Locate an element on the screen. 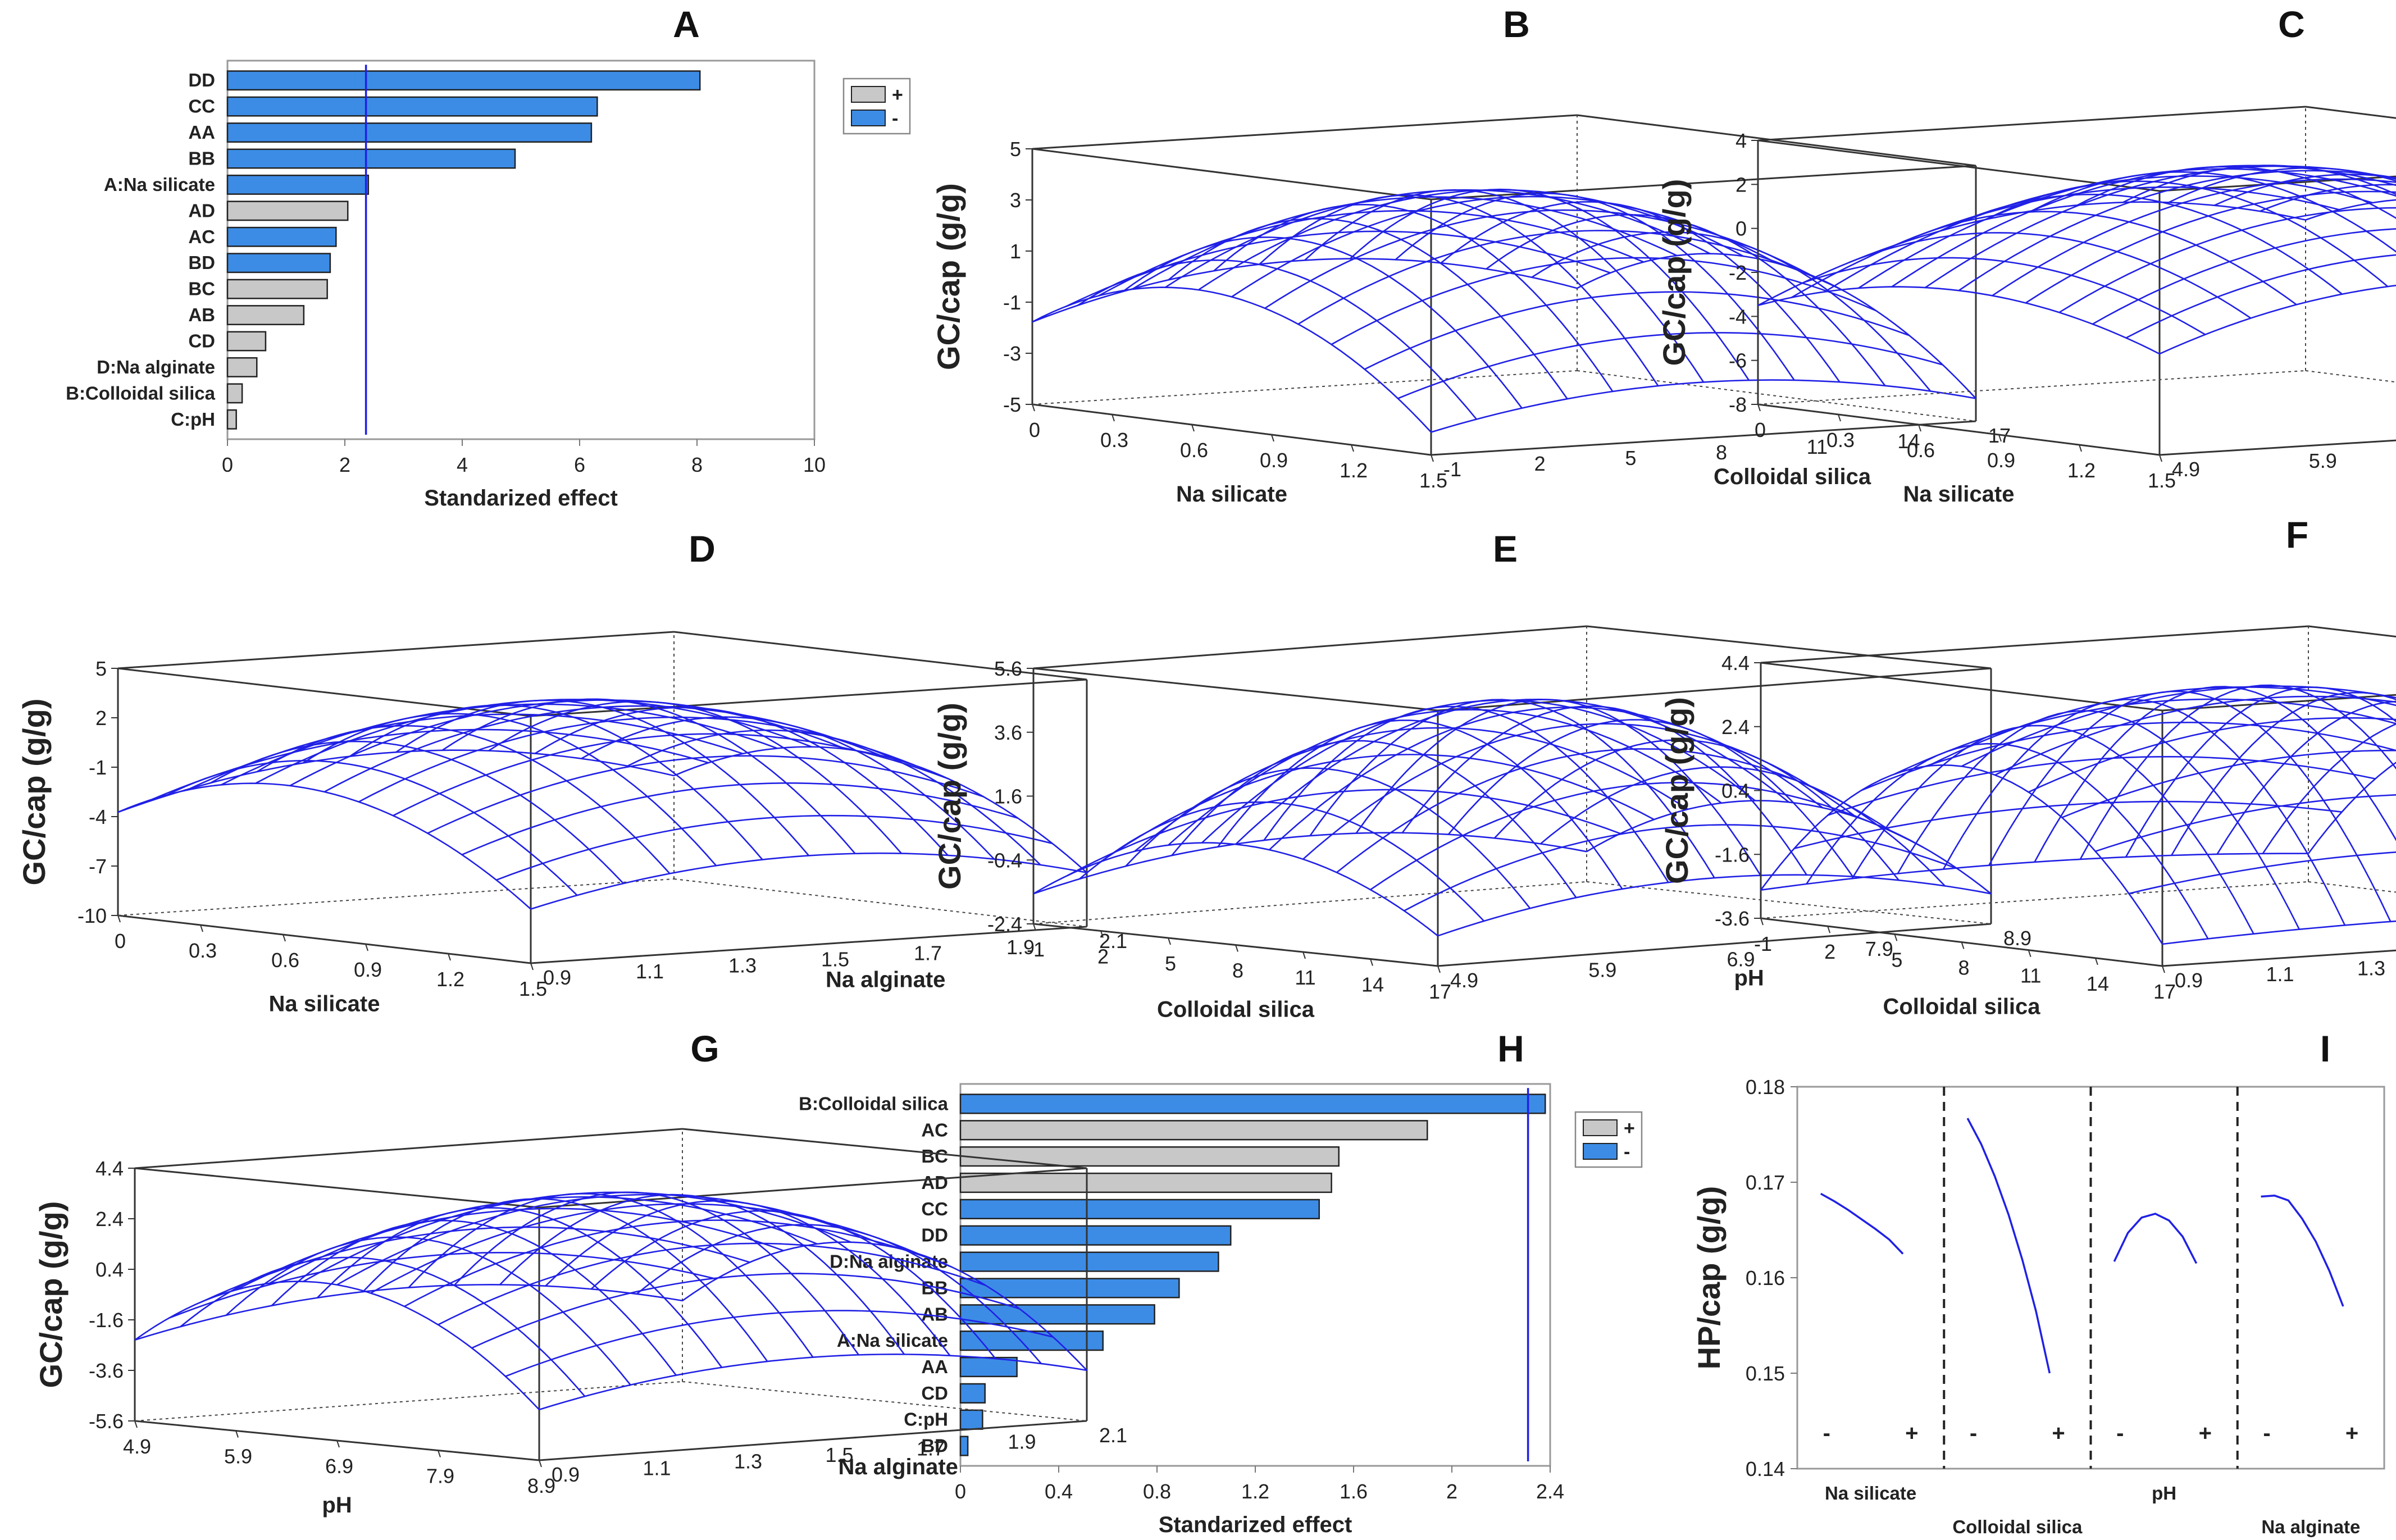 The image size is (2396, 1540). panel-f-z-tick-label: 4.4 is located at coordinates (1736, 663).